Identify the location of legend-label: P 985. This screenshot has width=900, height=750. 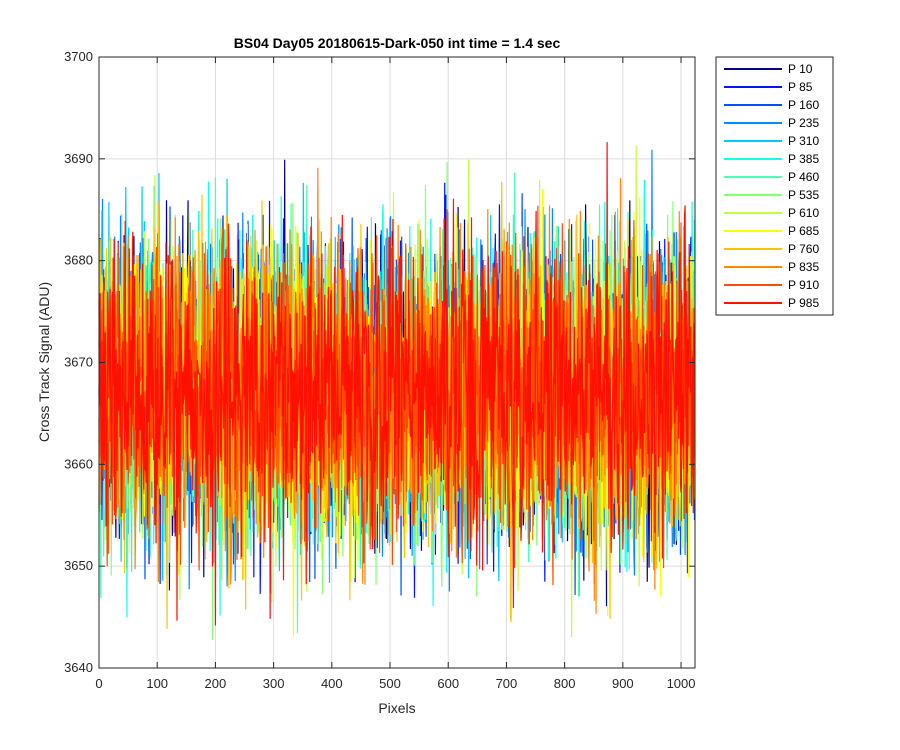
(803, 303).